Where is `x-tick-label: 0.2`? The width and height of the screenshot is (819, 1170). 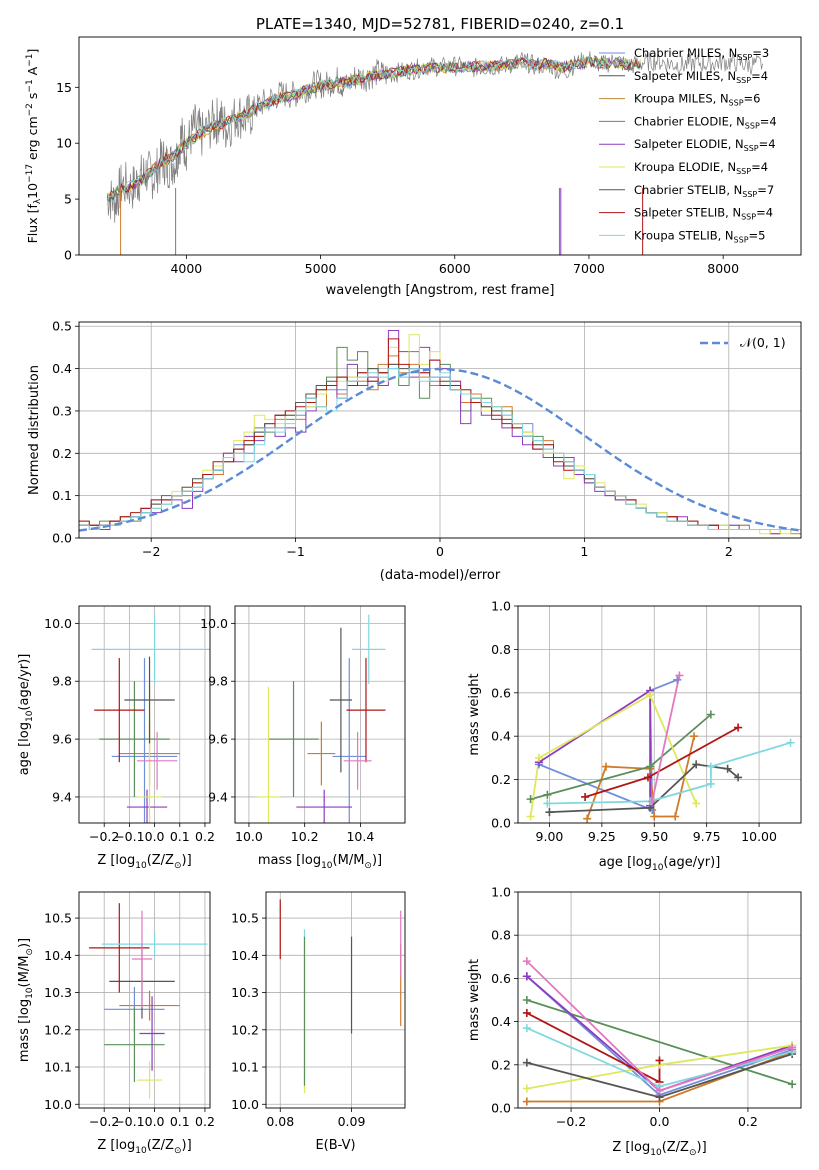
x-tick-label: 0.2 is located at coordinates (205, 1121).